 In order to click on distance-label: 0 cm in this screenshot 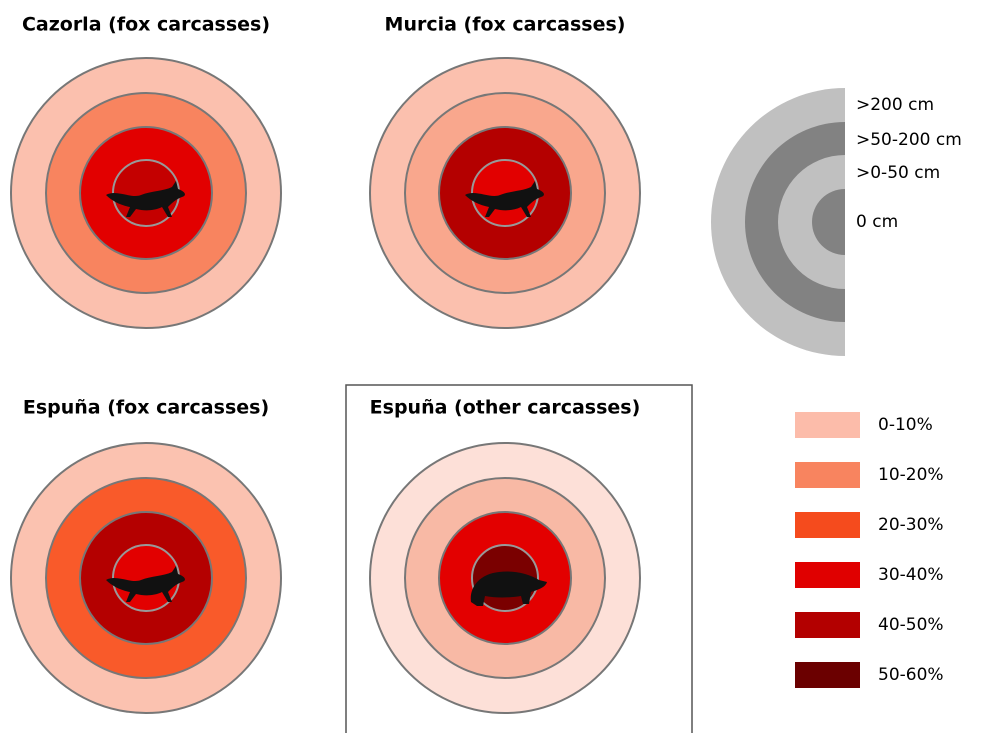, I will do `click(877, 222)`.